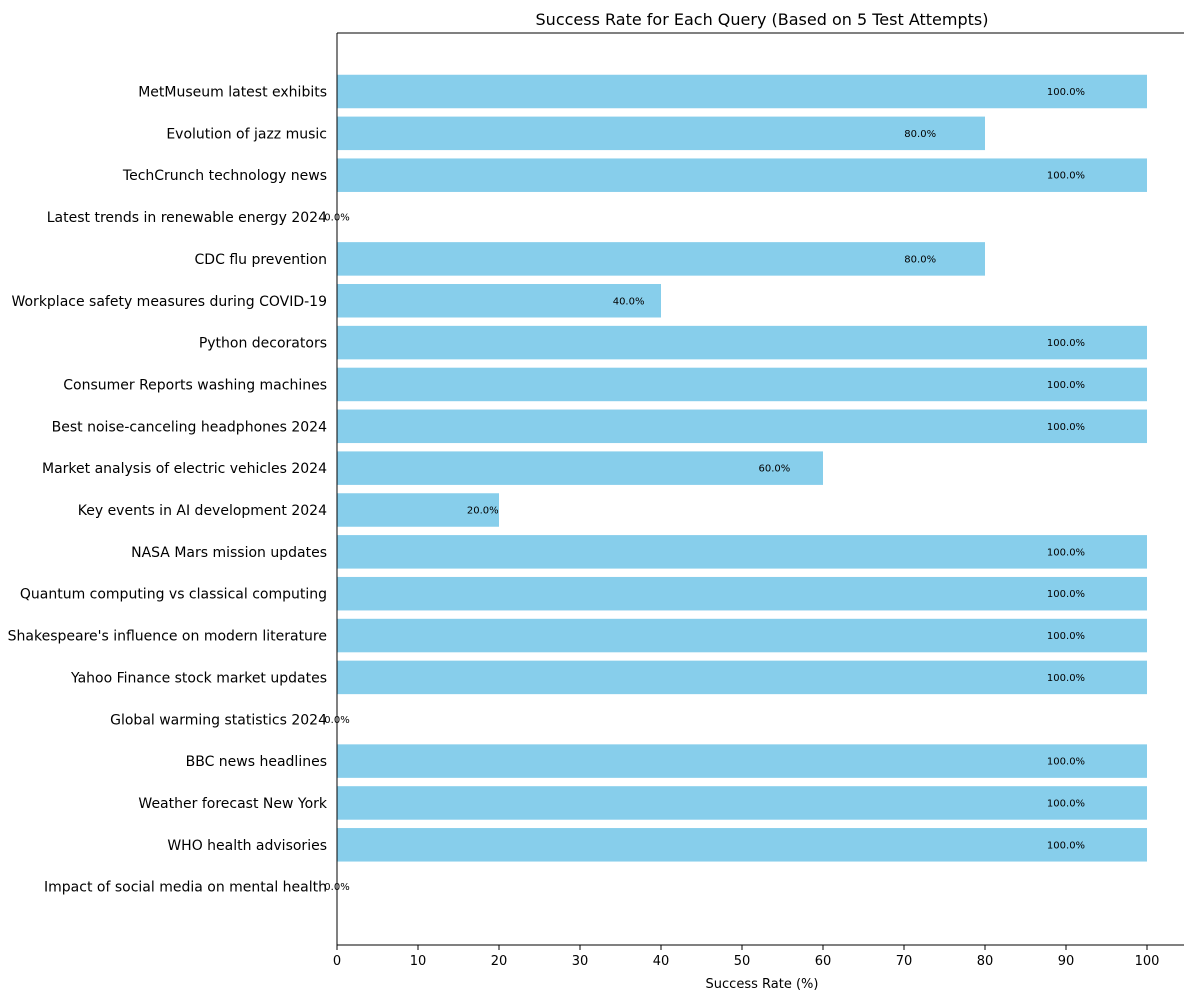  What do you see at coordinates (483, 511) in the screenshot?
I see `data-label: 20.0%` at bounding box center [483, 511].